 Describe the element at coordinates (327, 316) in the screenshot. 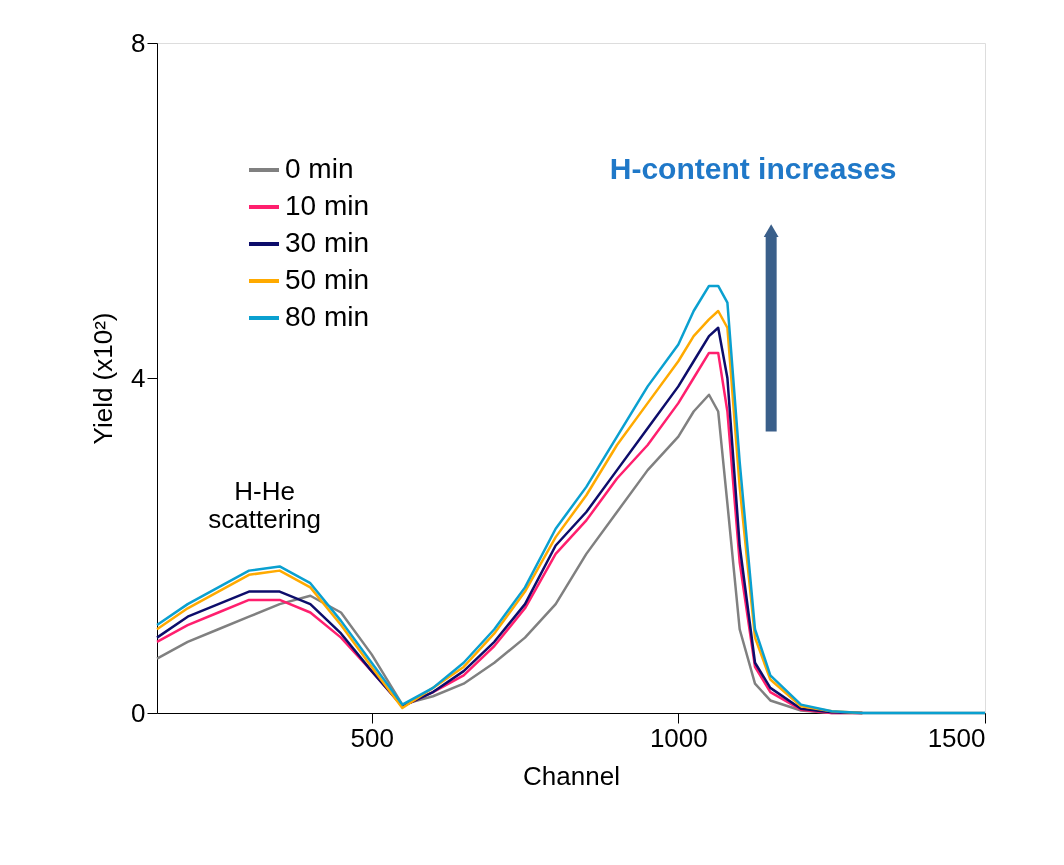

I see `legend-label: 80 min` at that location.